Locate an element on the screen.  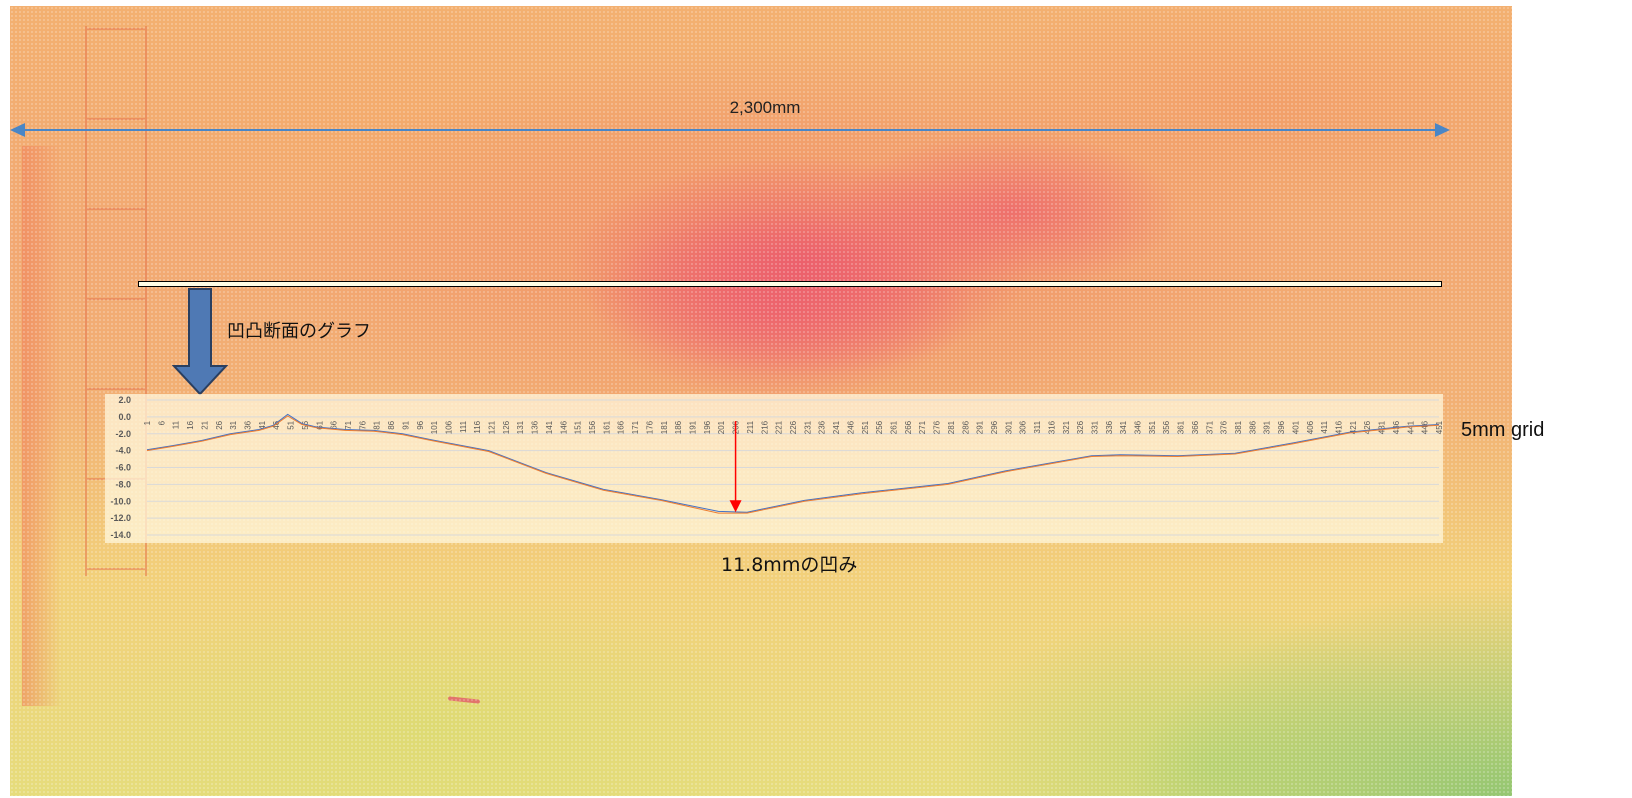
x-tick-label: 171 is located at coordinates (635, 427).